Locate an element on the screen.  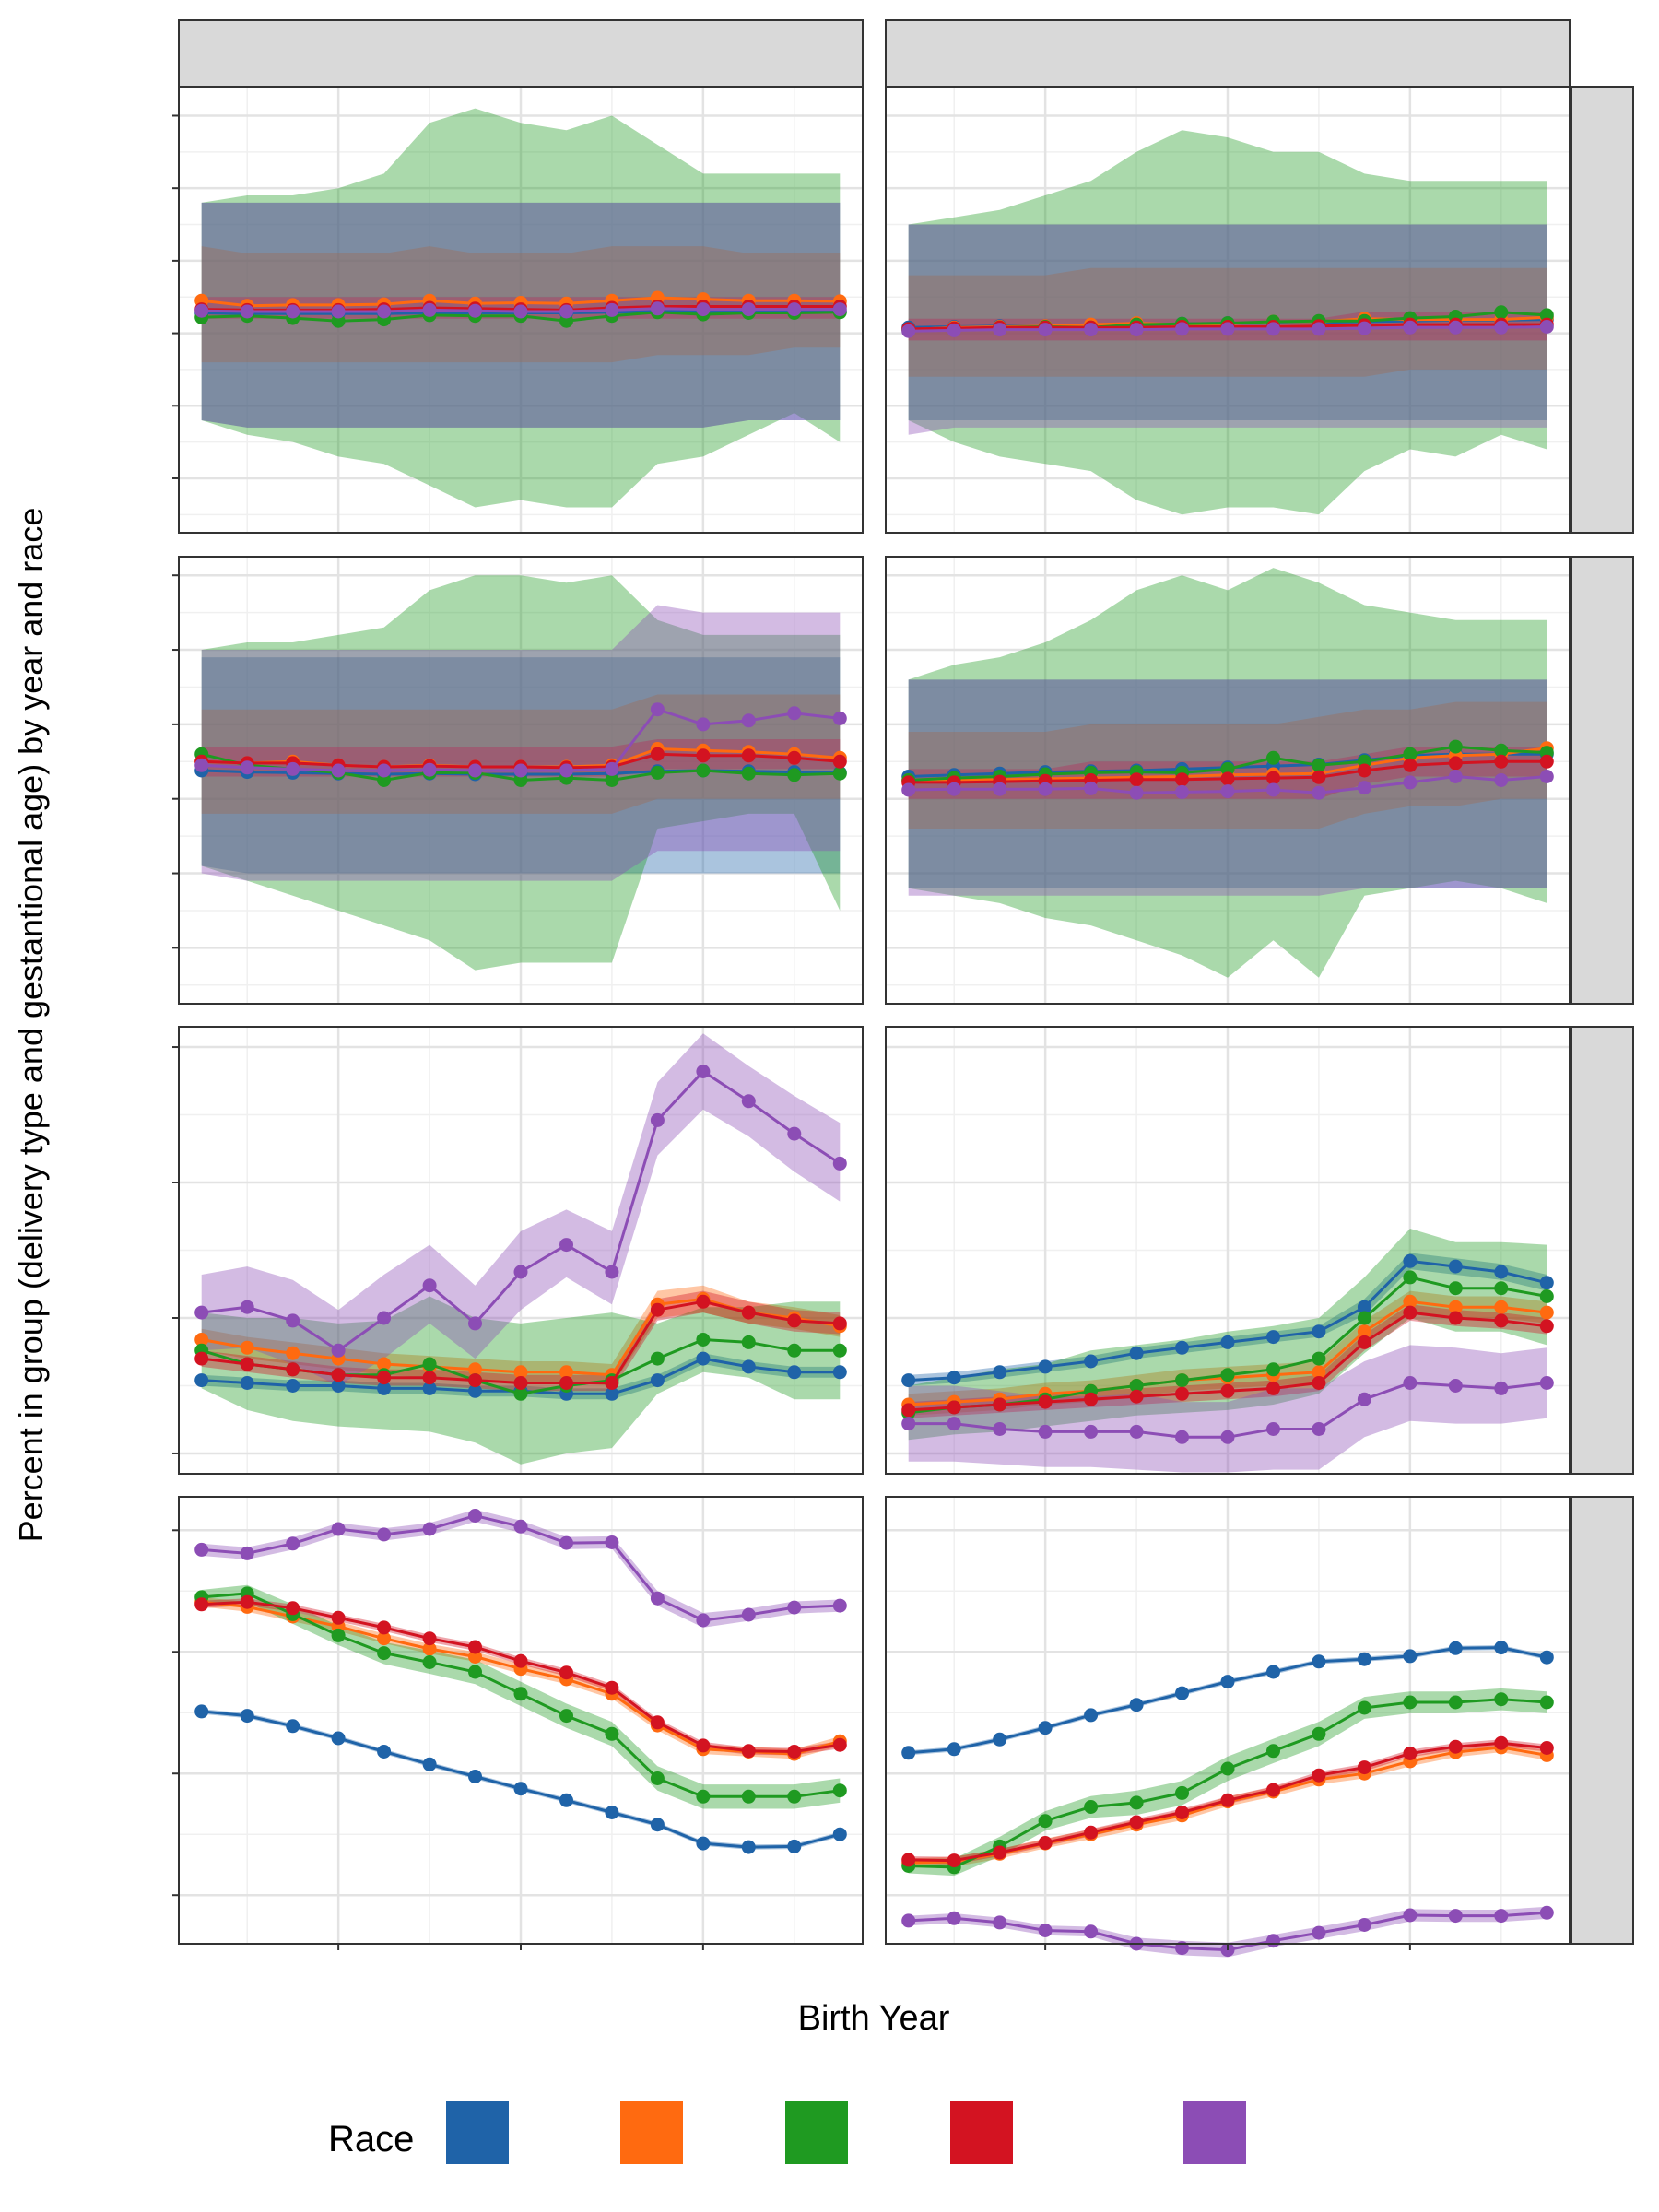
point-white-2005 is located at coordinates (1091, 1361).